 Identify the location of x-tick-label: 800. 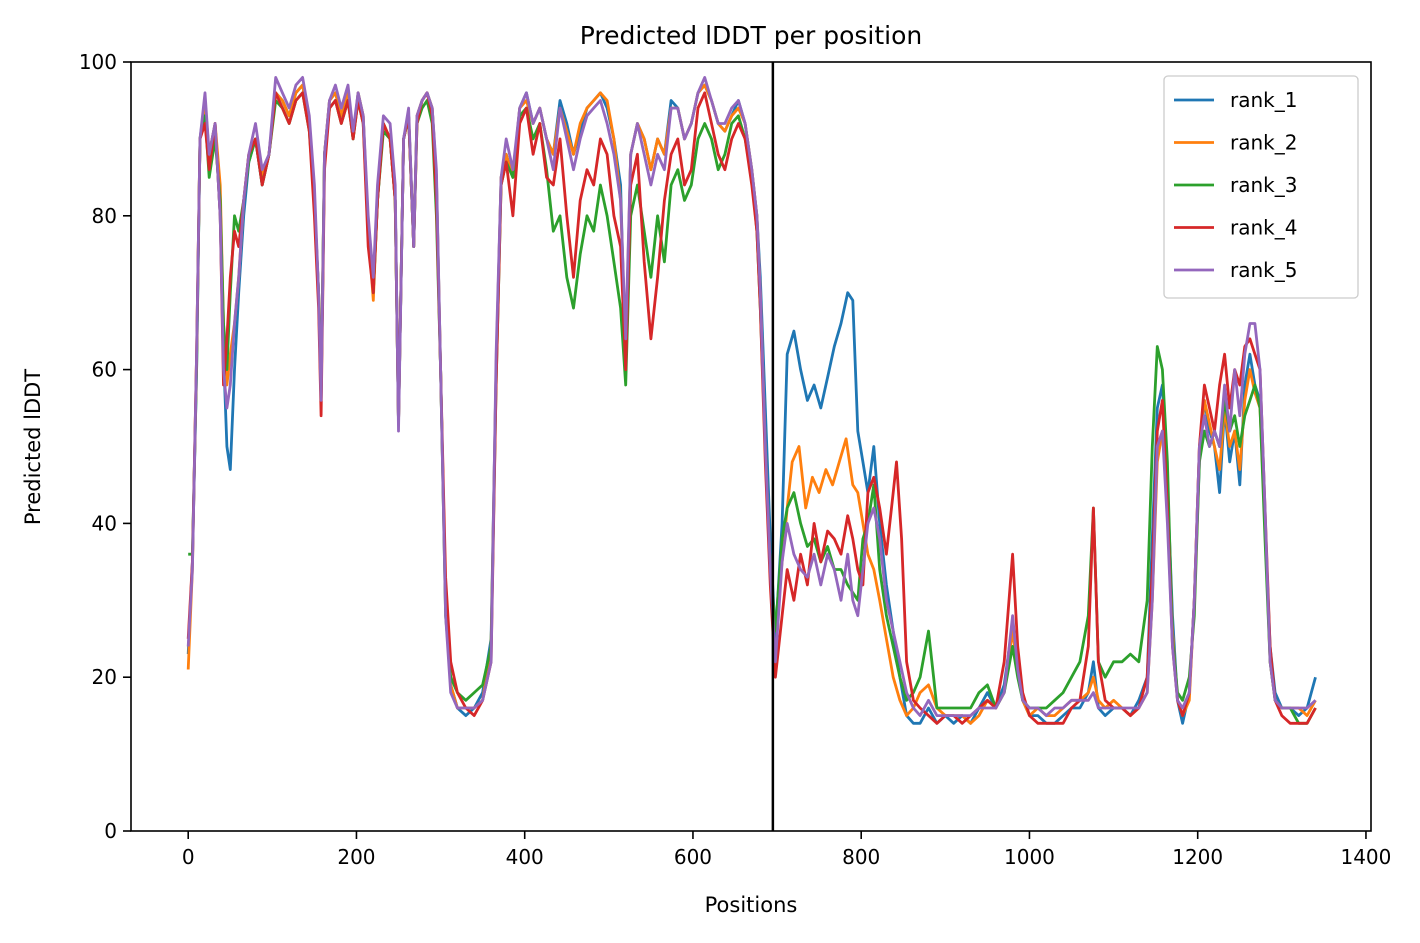
(861, 857).